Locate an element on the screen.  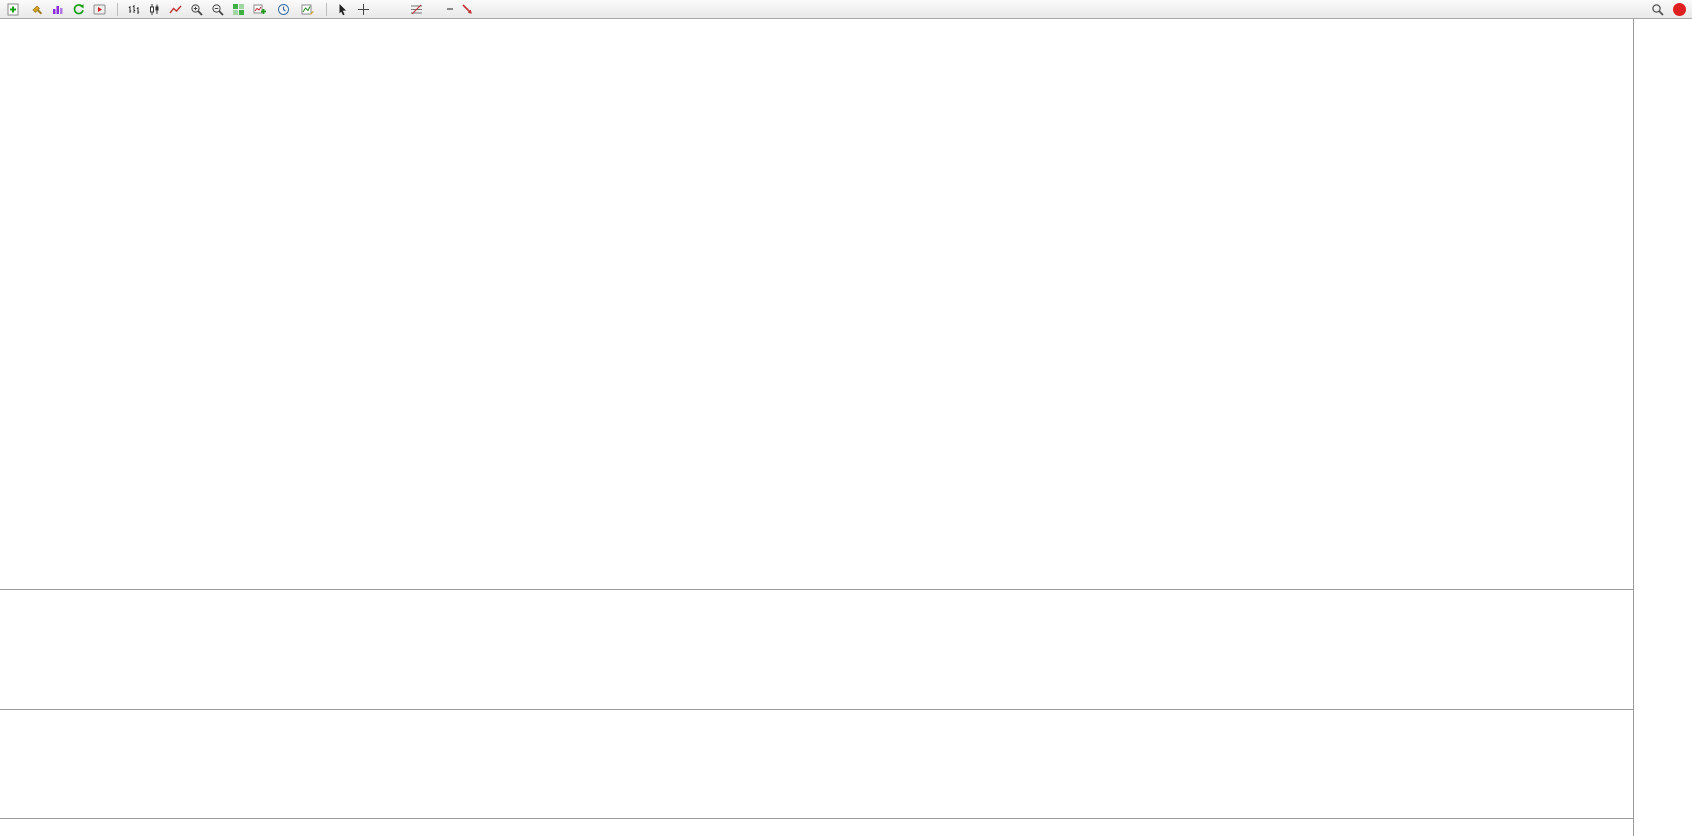
auto-trading-button is located at coordinates (100, 9).